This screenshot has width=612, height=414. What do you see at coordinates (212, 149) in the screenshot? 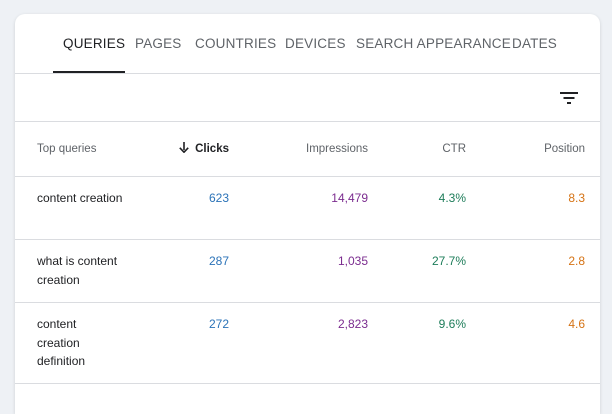
I see `column-header-clicks-label: Clicks` at bounding box center [212, 149].